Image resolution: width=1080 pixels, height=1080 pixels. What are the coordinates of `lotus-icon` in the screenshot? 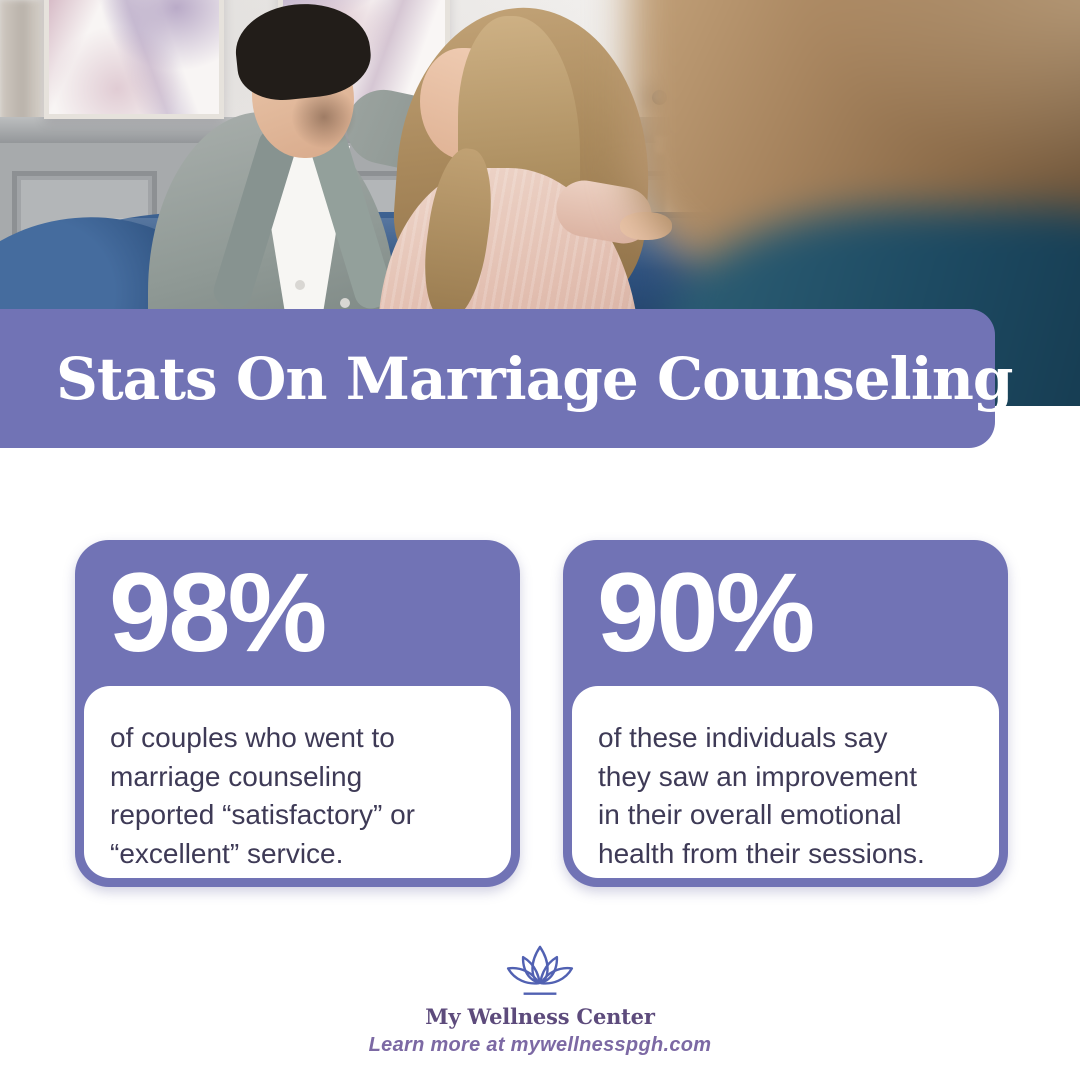 It's located at (540, 970).